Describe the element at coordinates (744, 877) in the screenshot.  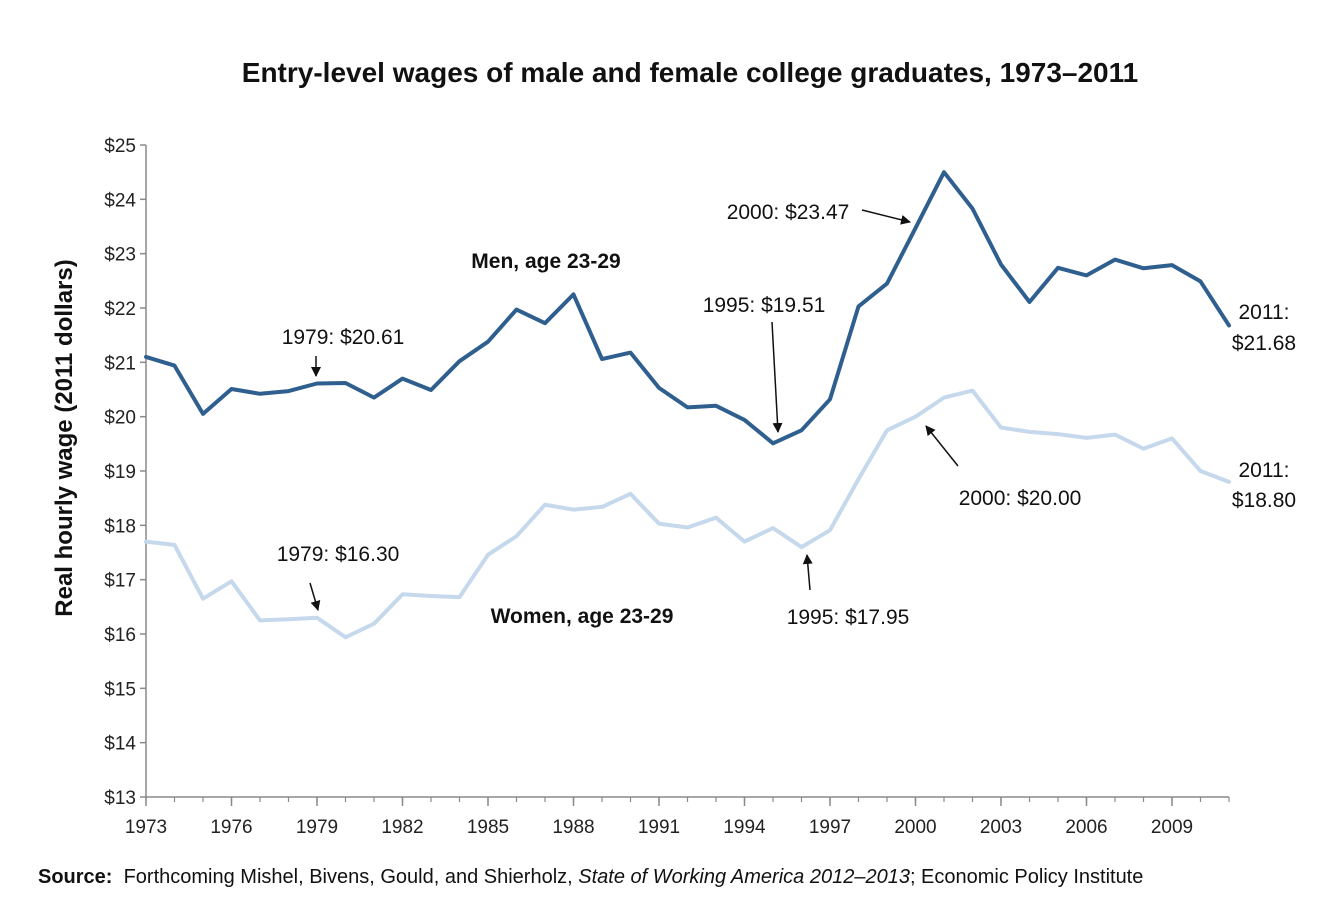
I see `source-publication: State of Working America 2012–2013` at that location.